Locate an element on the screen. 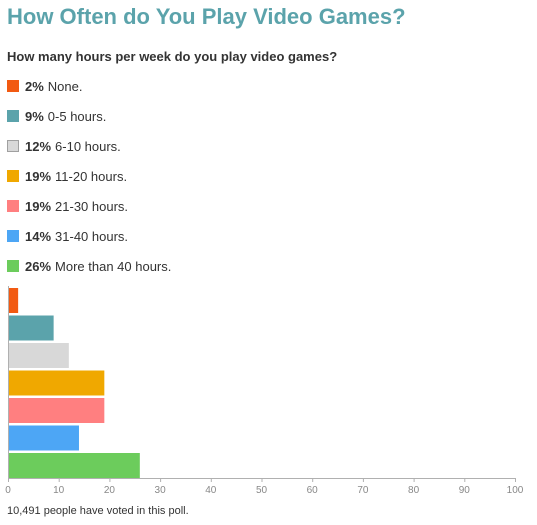 The width and height of the screenshot is (537, 525). poll-title: How Often do You Play Video Games? is located at coordinates (206, 16).